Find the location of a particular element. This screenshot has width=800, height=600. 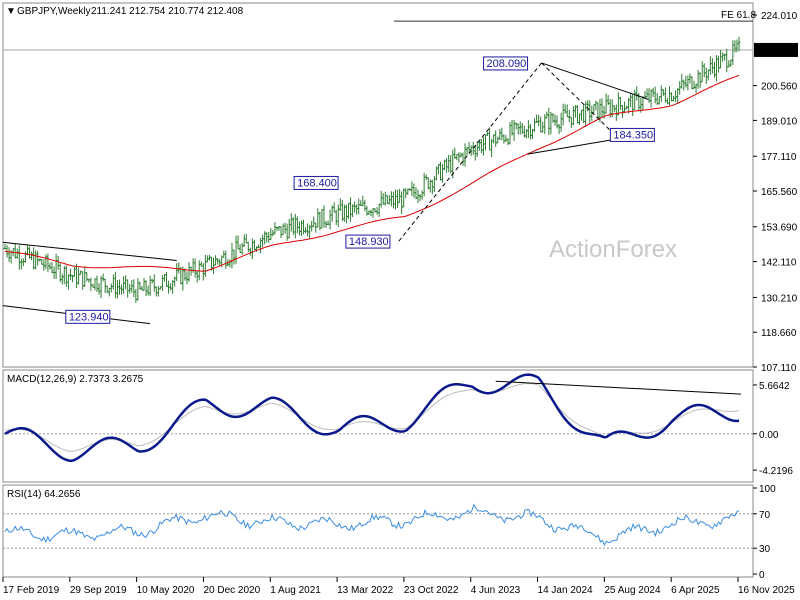

price-tick-label: 142.110 is located at coordinates (779, 263).